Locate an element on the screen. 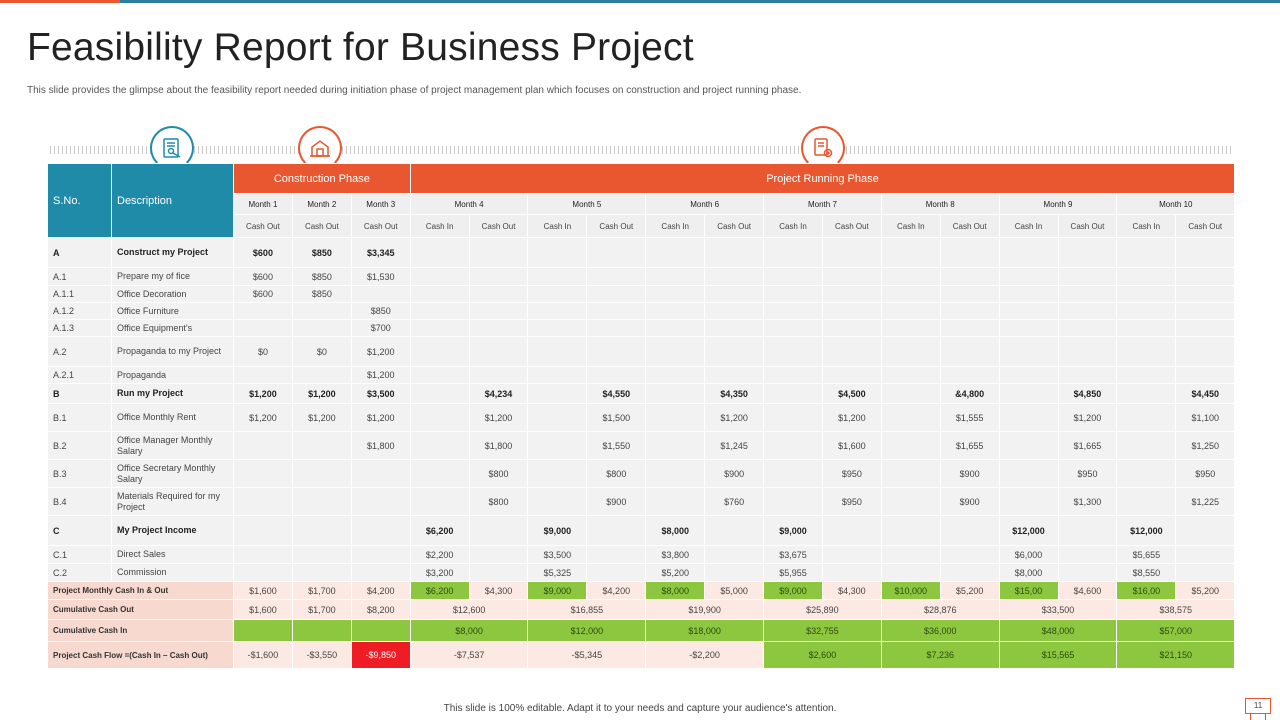 The height and width of the screenshot is (720, 1280). summary-label: Cumulative Cash In is located at coordinates (140, 630).